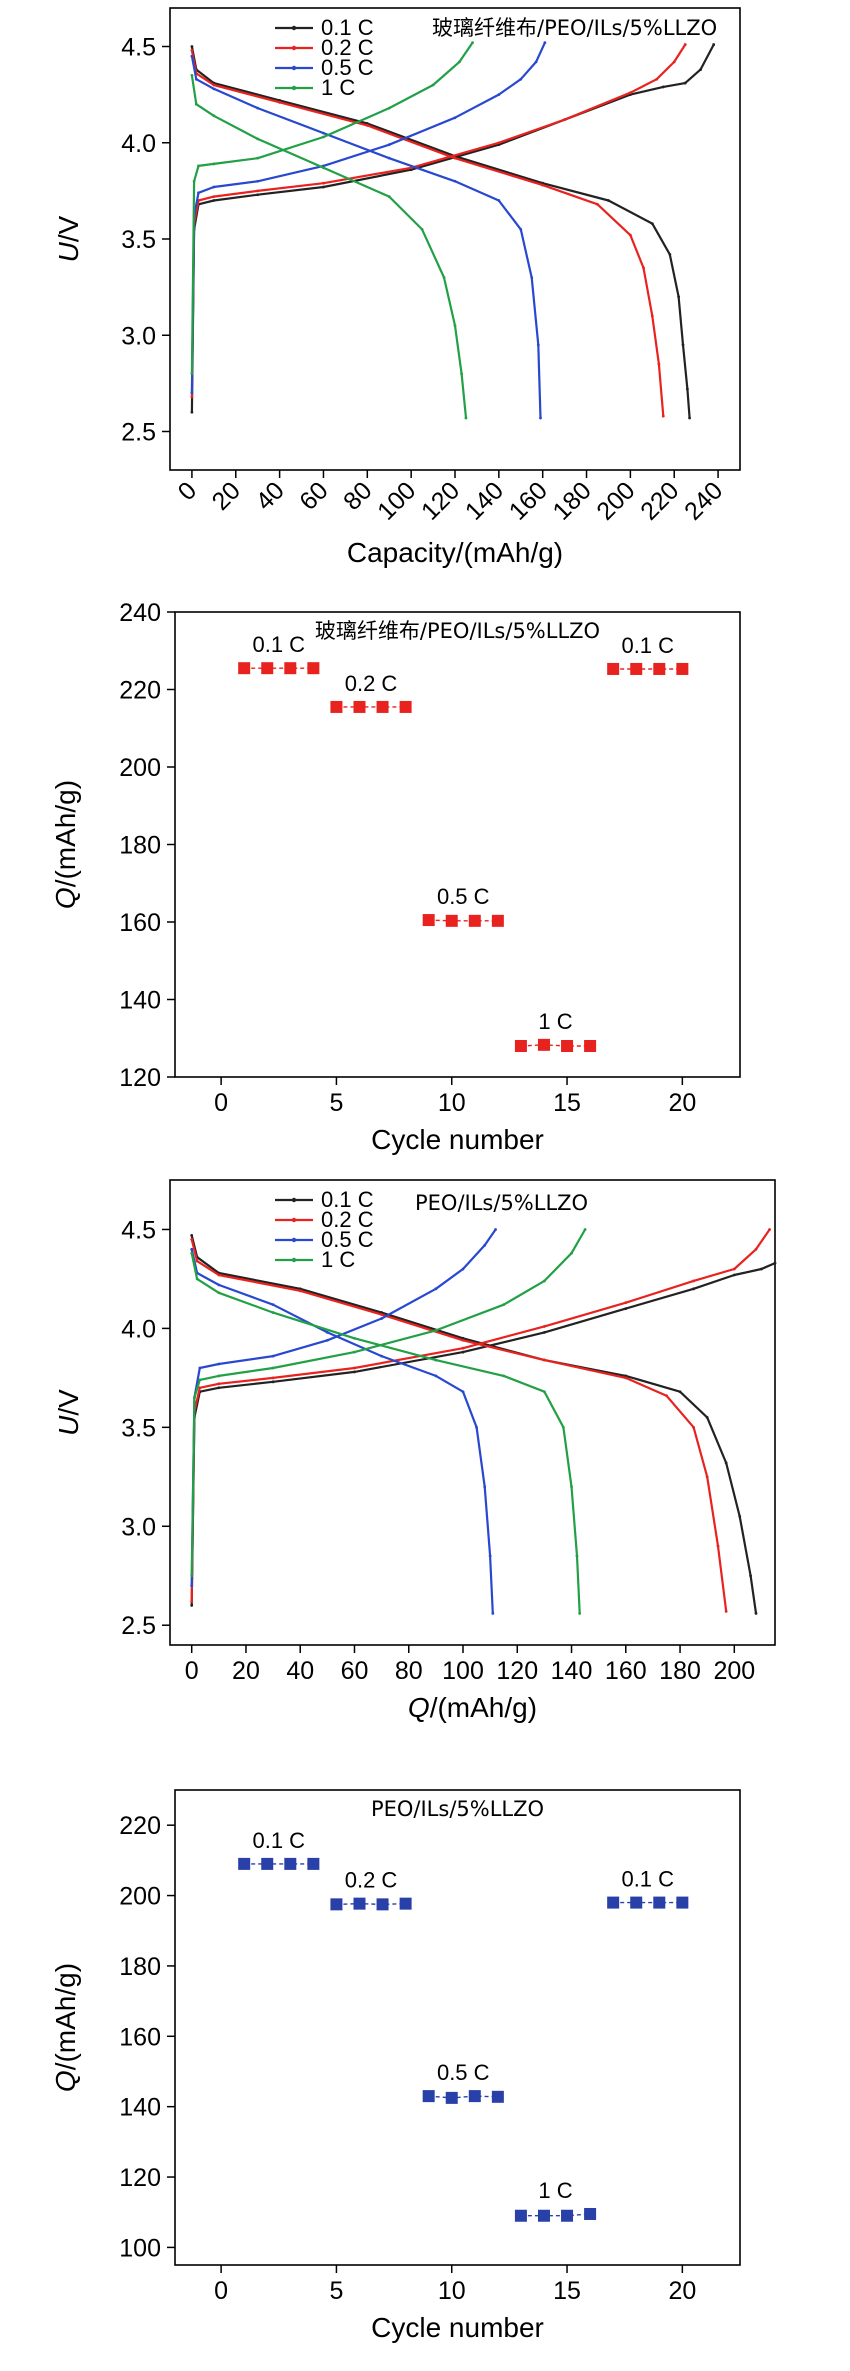  Describe the element at coordinates (140, 846) in the screenshot. I see `y-tick-label: 180` at that location.